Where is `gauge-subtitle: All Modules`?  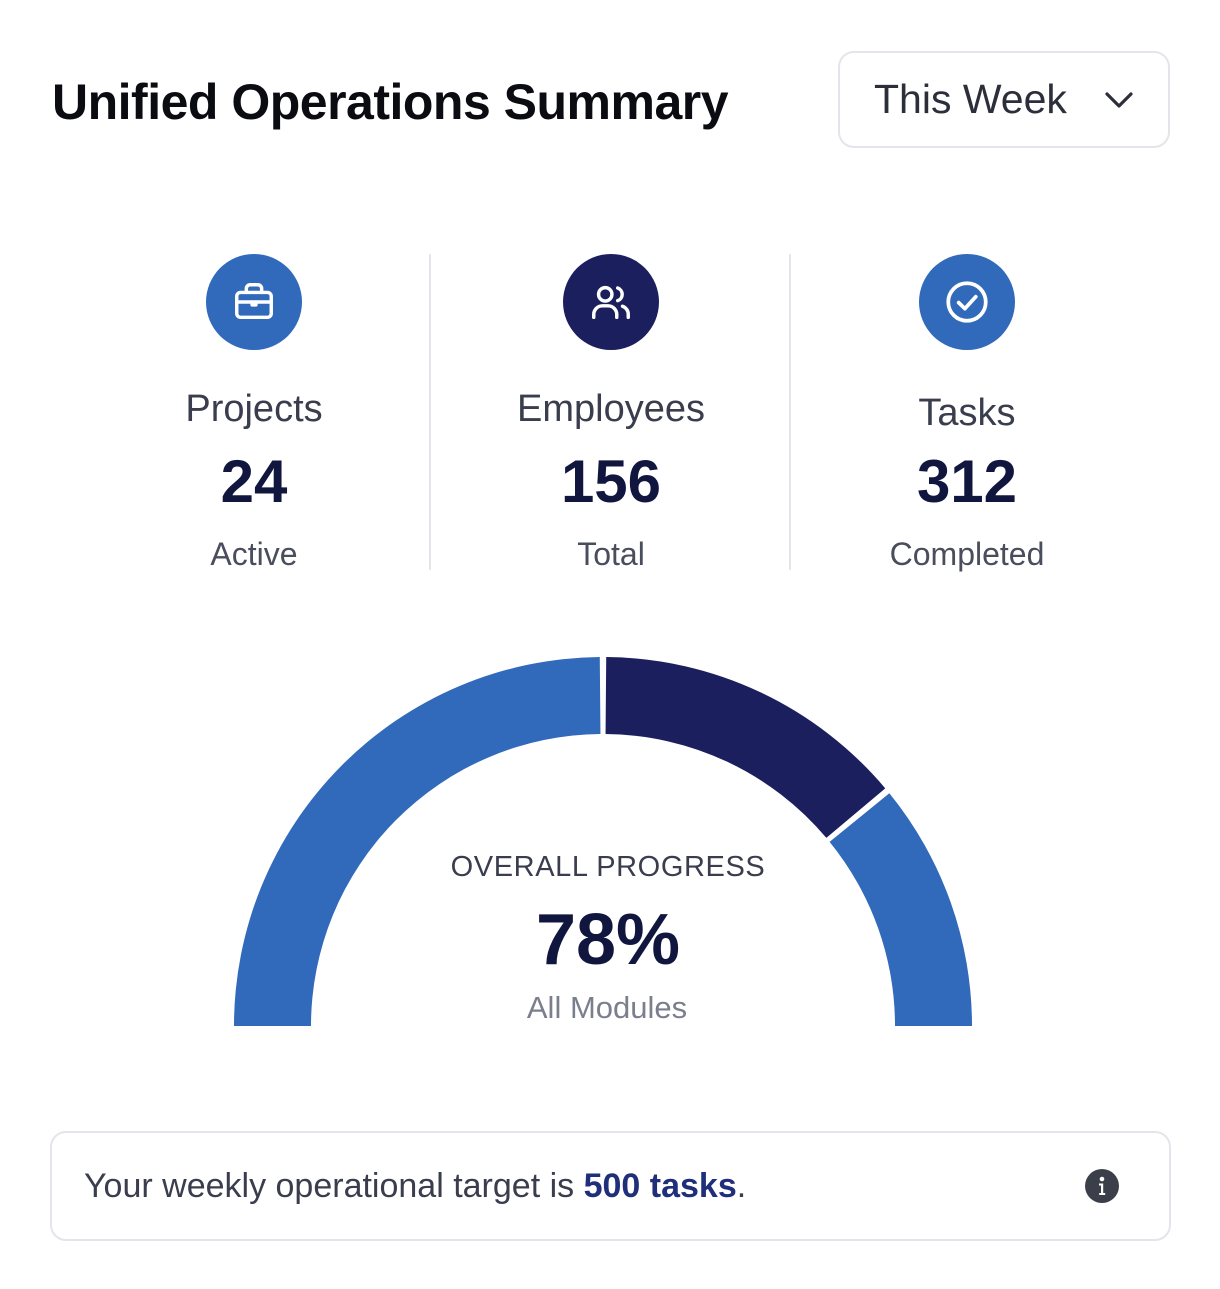 gauge-subtitle: All Modules is located at coordinates (607, 1007).